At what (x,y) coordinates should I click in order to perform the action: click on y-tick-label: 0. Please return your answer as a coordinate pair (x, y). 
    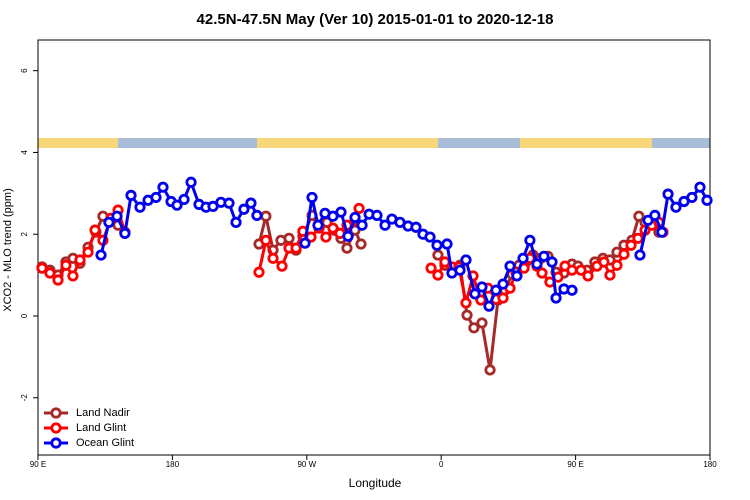
    Looking at the image, I should click on (24, 315).